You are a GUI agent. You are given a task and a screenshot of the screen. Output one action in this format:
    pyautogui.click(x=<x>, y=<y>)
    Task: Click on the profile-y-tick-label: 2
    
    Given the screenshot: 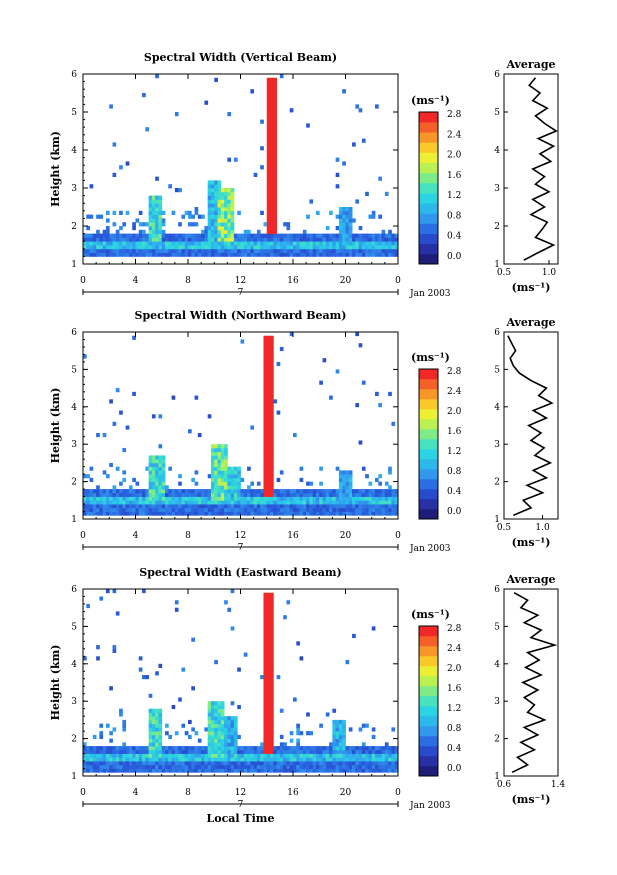 What is the action you would take?
    pyautogui.click(x=497, y=483)
    